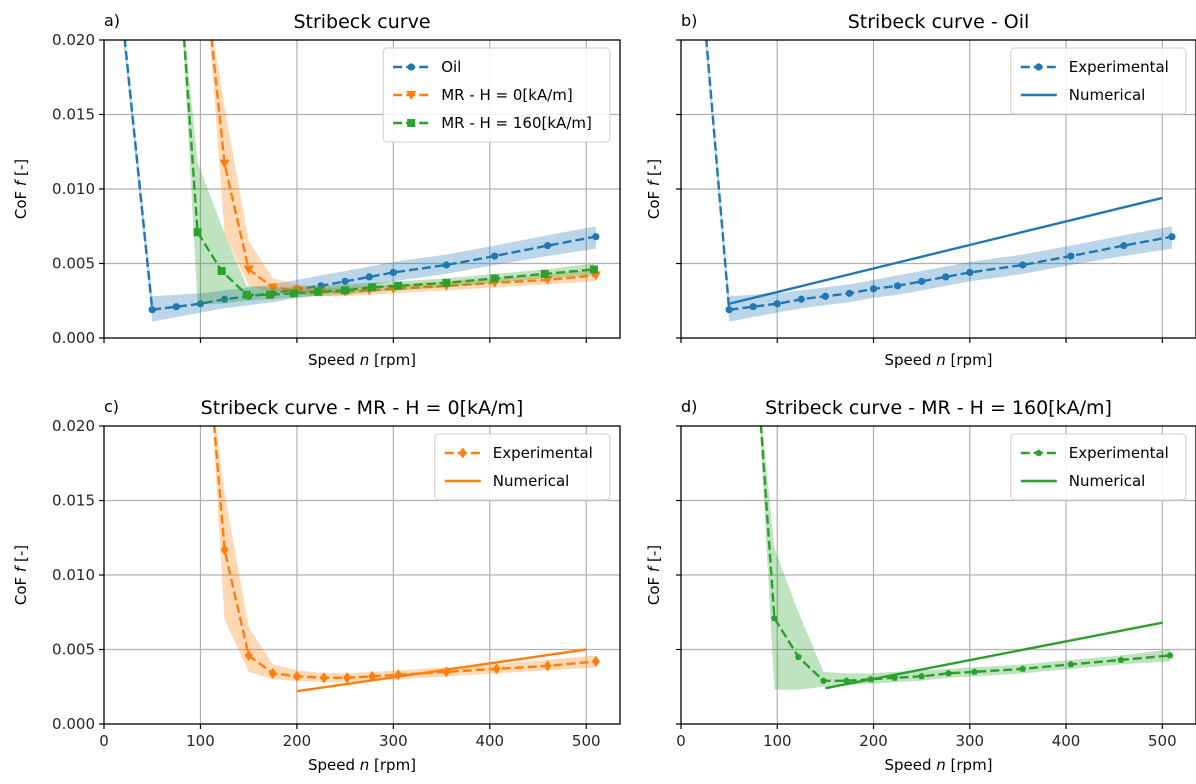  I want to click on x-tick-label: 500, so click(1162, 741).